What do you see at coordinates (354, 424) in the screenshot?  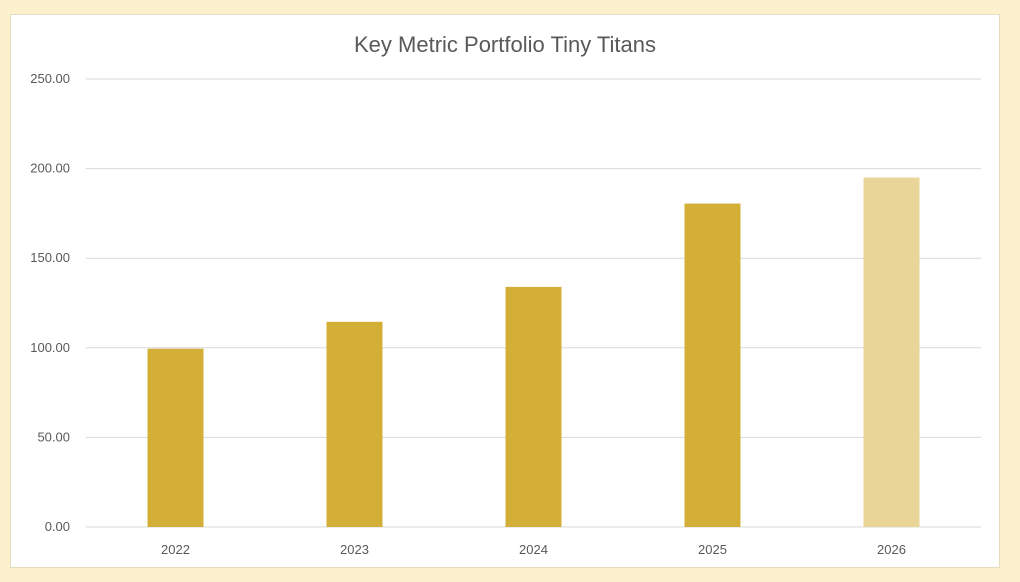 I see `bar-2023` at bounding box center [354, 424].